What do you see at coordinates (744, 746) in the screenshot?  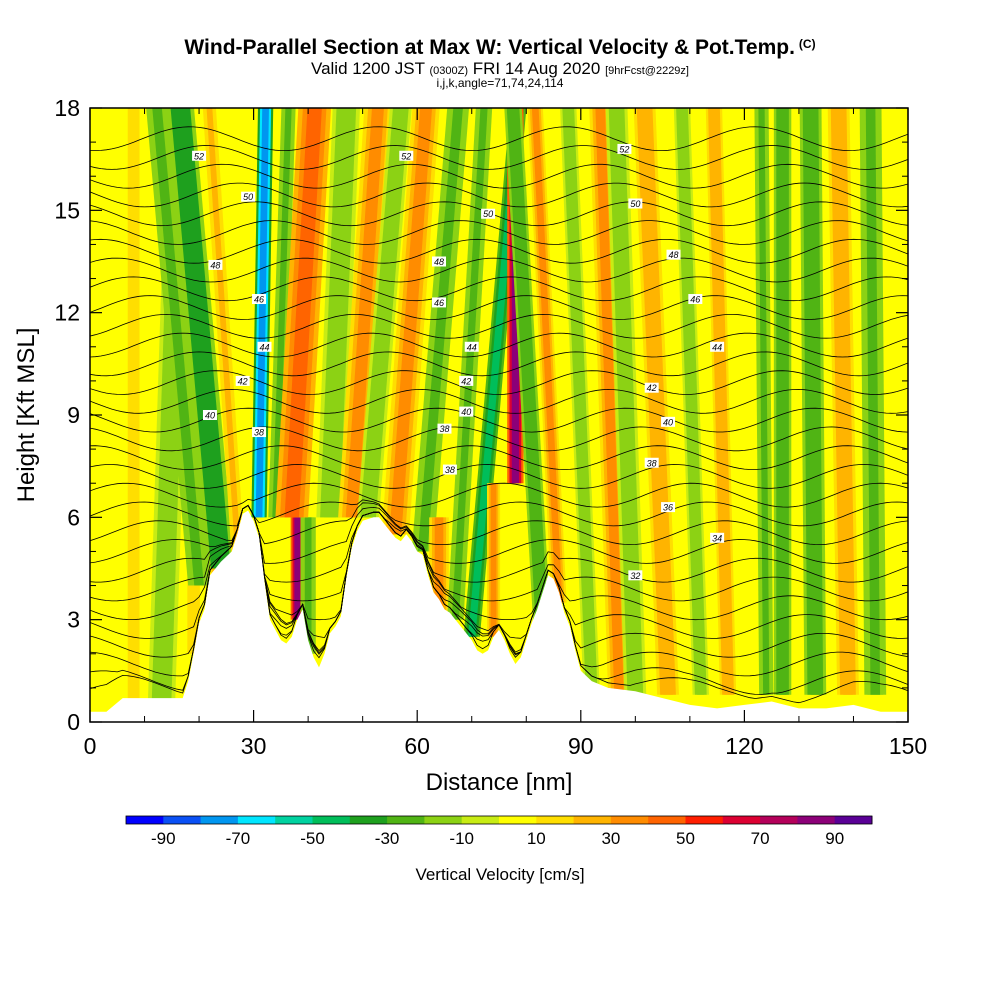 I see `x-tick-label: 120` at bounding box center [744, 746].